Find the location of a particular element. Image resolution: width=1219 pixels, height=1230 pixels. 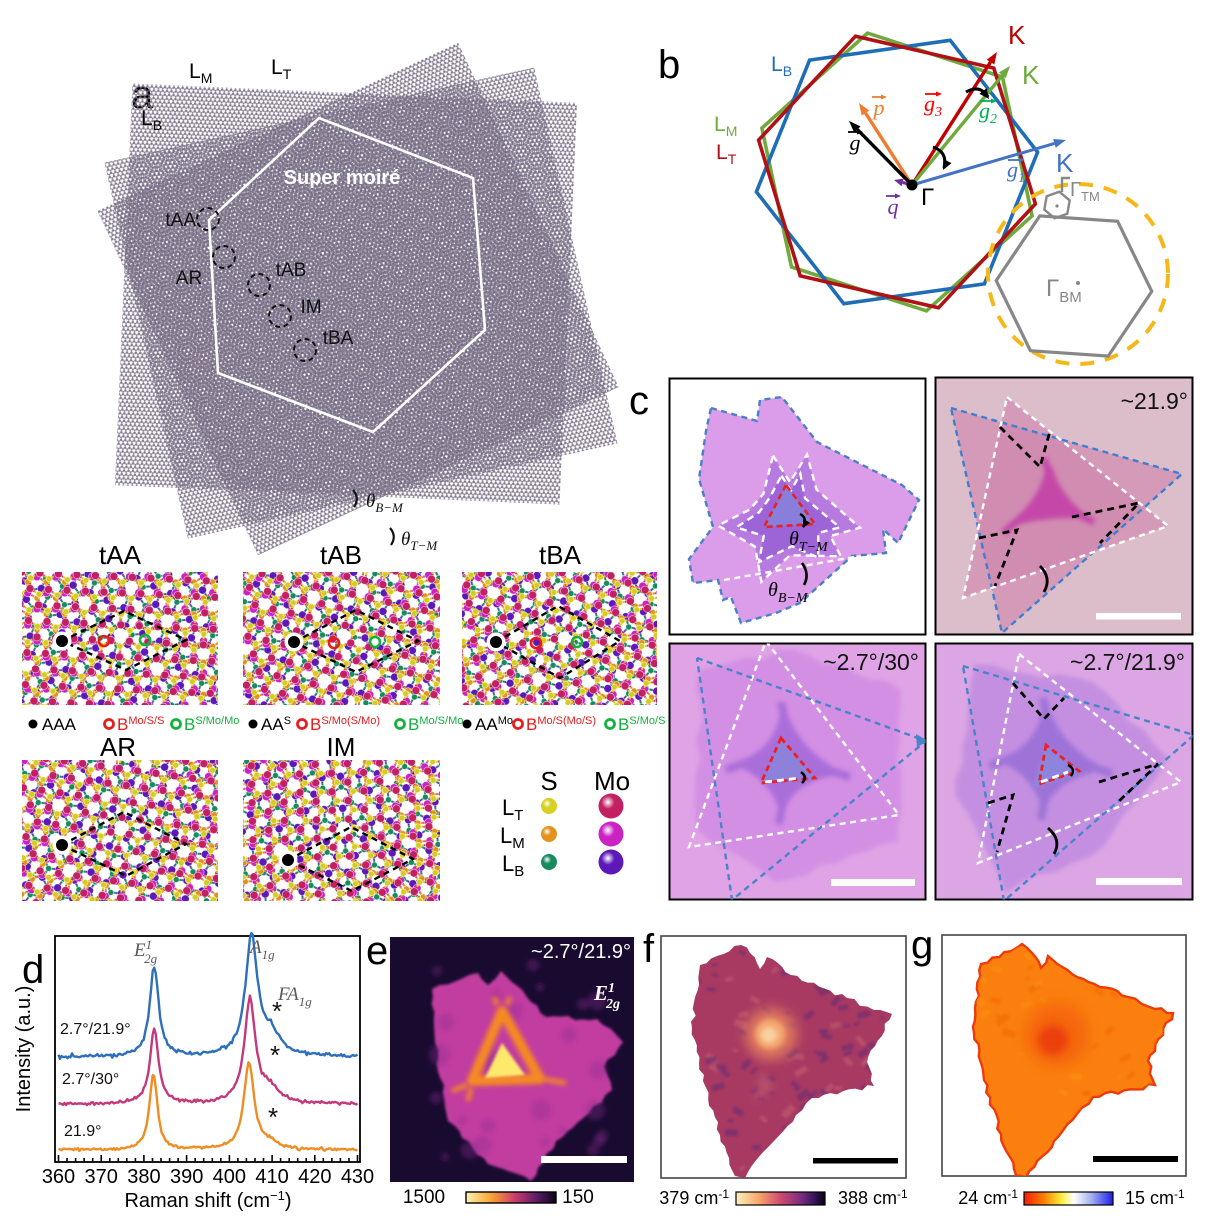

svg-text: ~2.7°/30° is located at coordinates (871, 662).